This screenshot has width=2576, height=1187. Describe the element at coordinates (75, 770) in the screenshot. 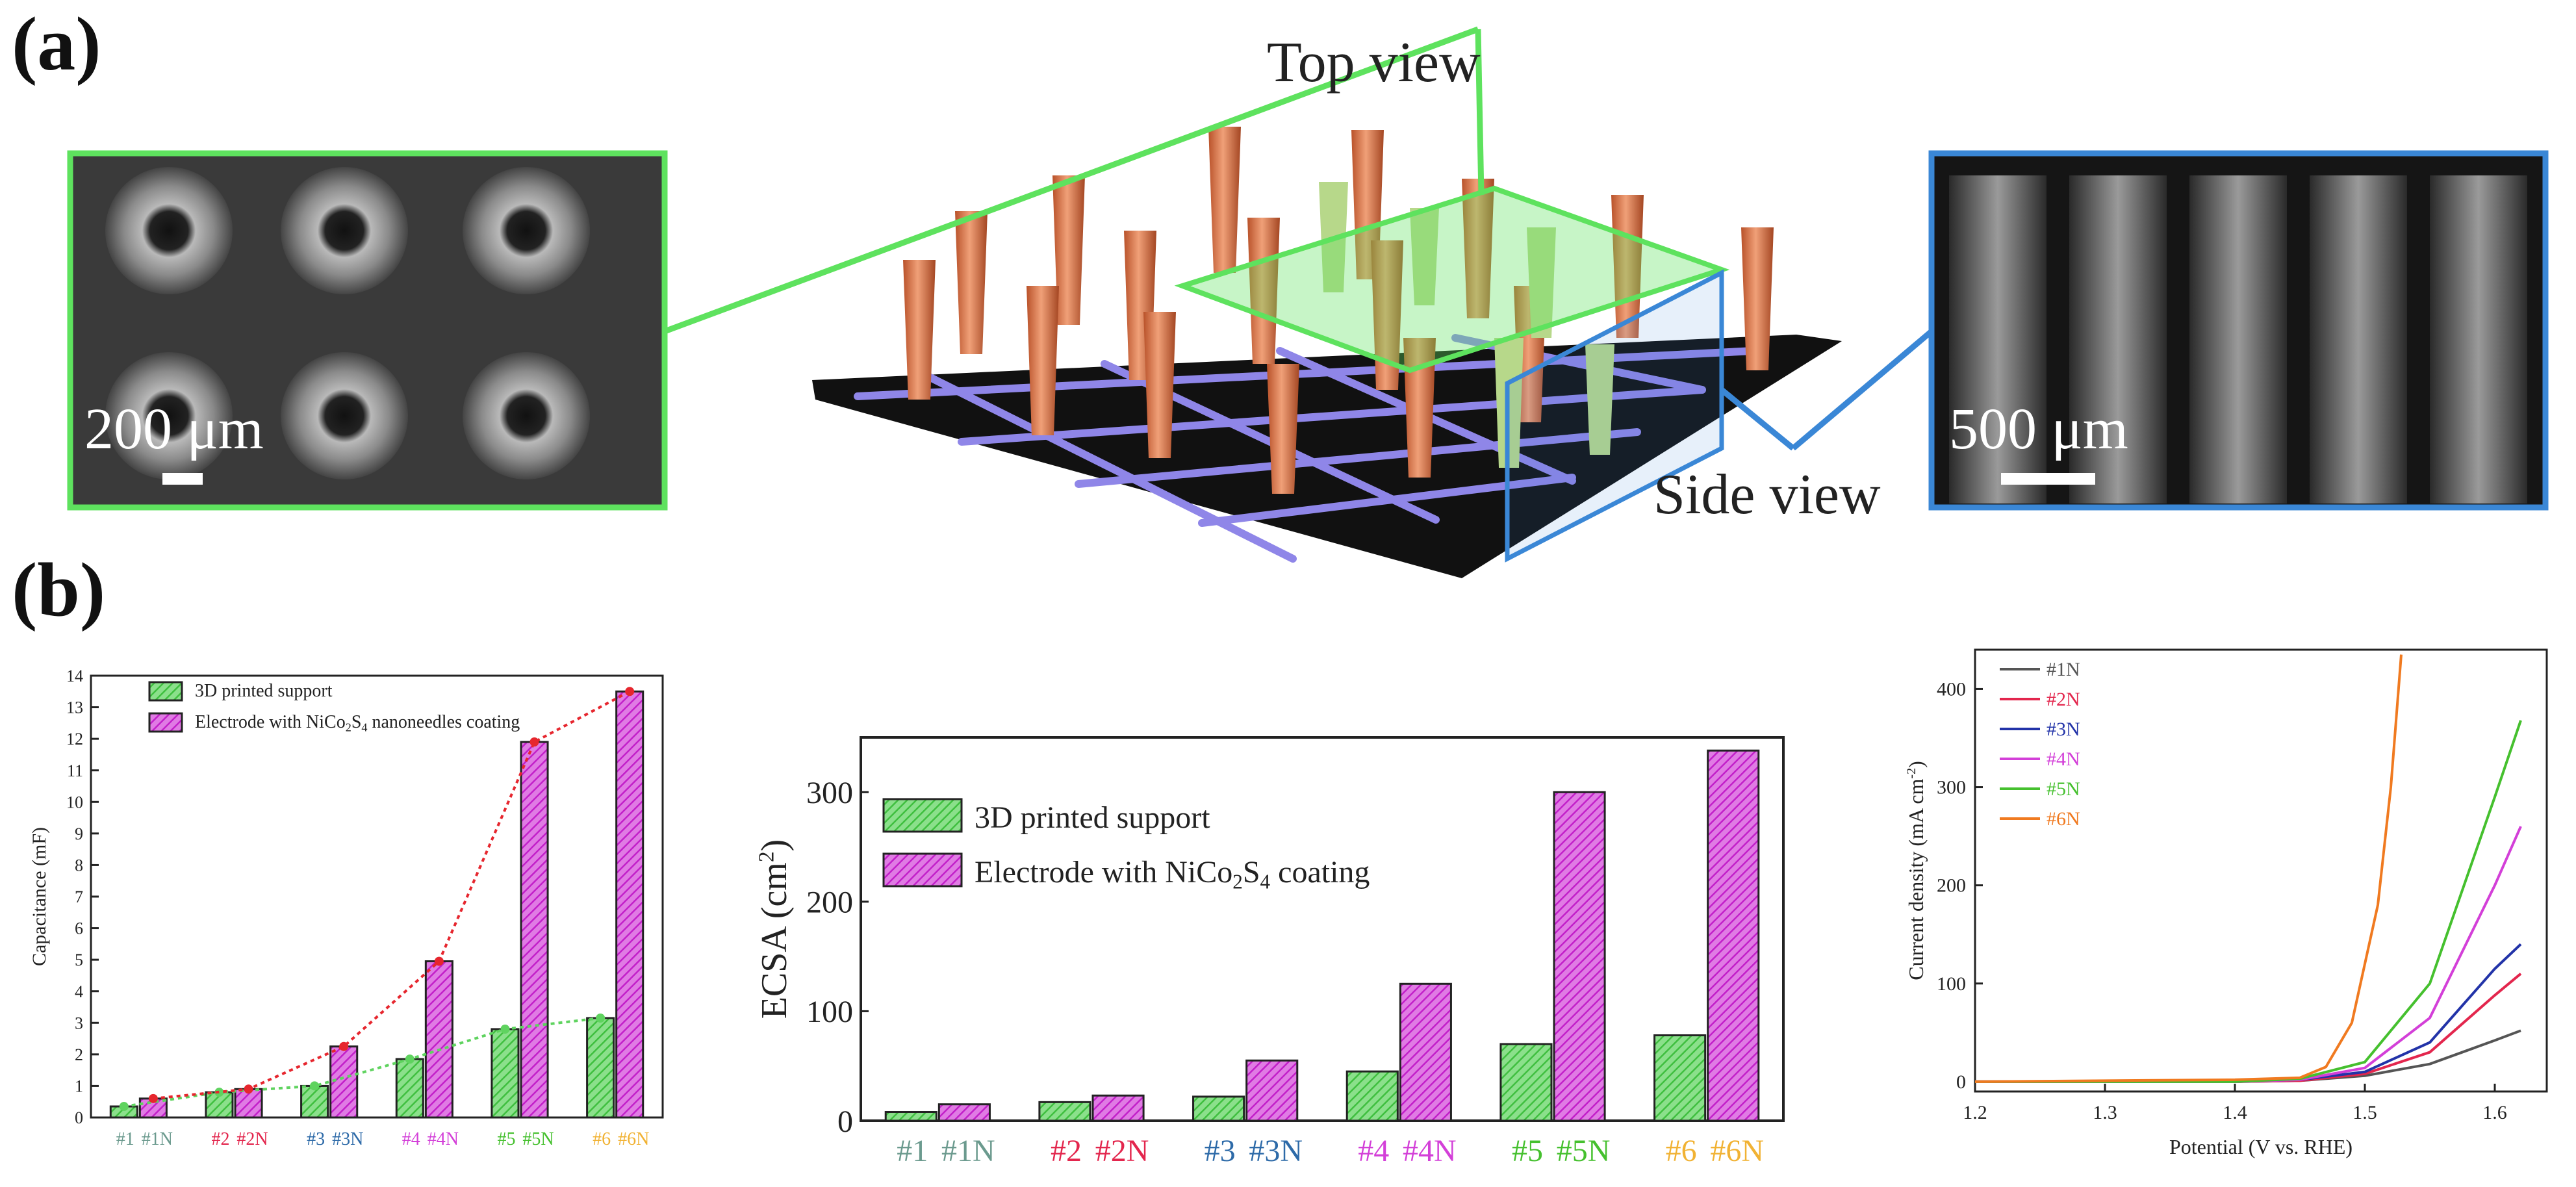

I see `y-tick-label: 11` at that location.